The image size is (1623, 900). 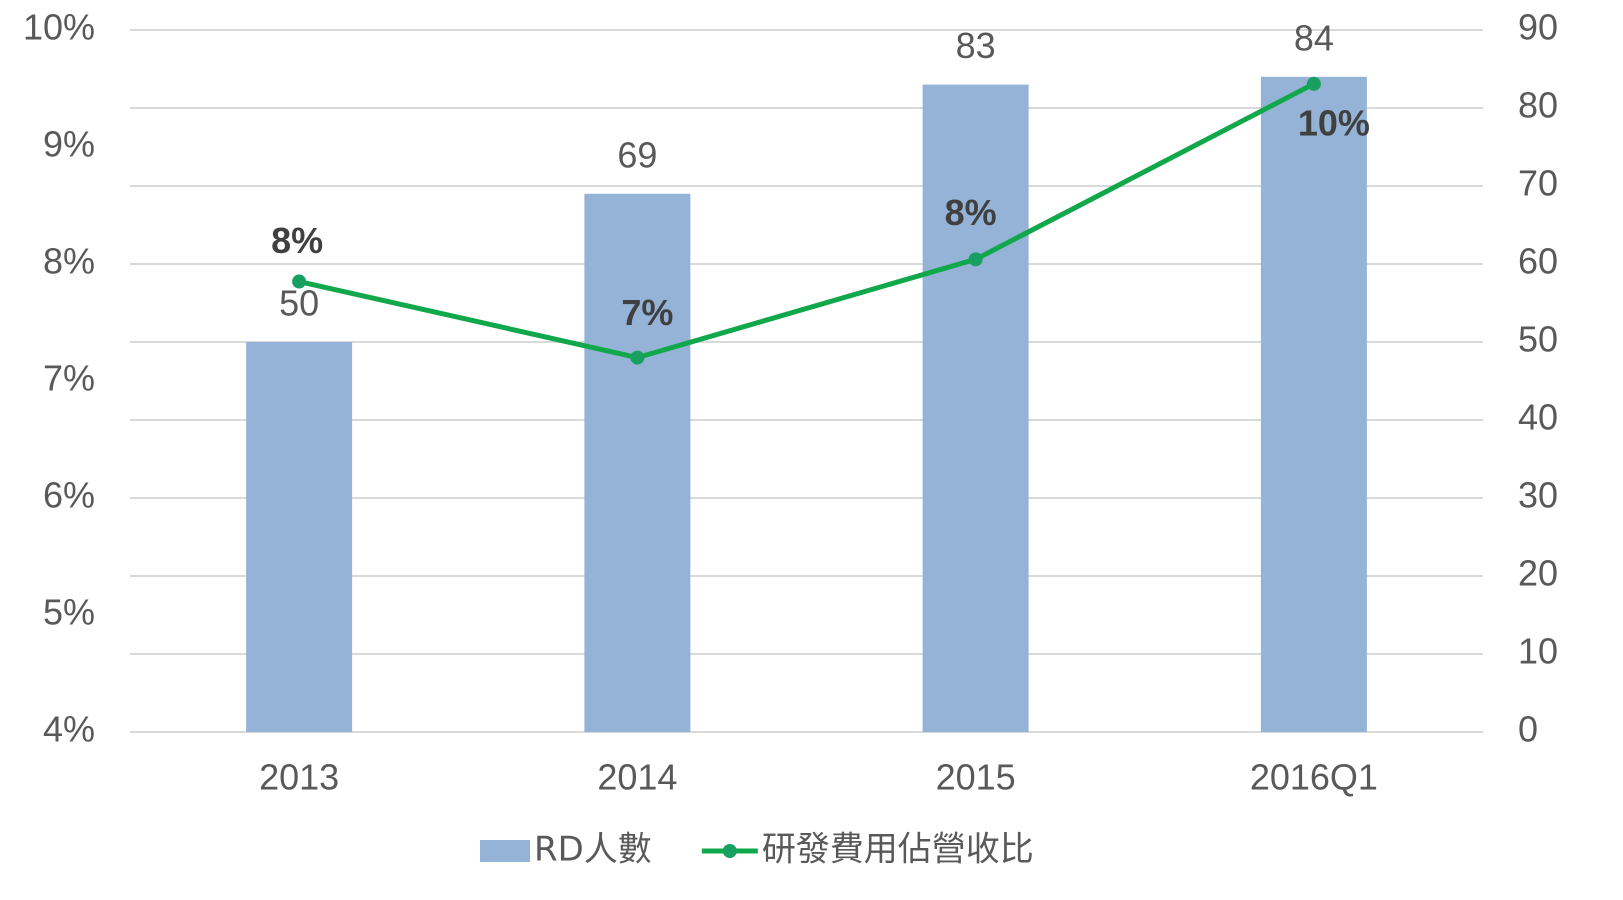 What do you see at coordinates (1538, 261) in the screenshot?
I see `y2-tick-label: 60` at bounding box center [1538, 261].